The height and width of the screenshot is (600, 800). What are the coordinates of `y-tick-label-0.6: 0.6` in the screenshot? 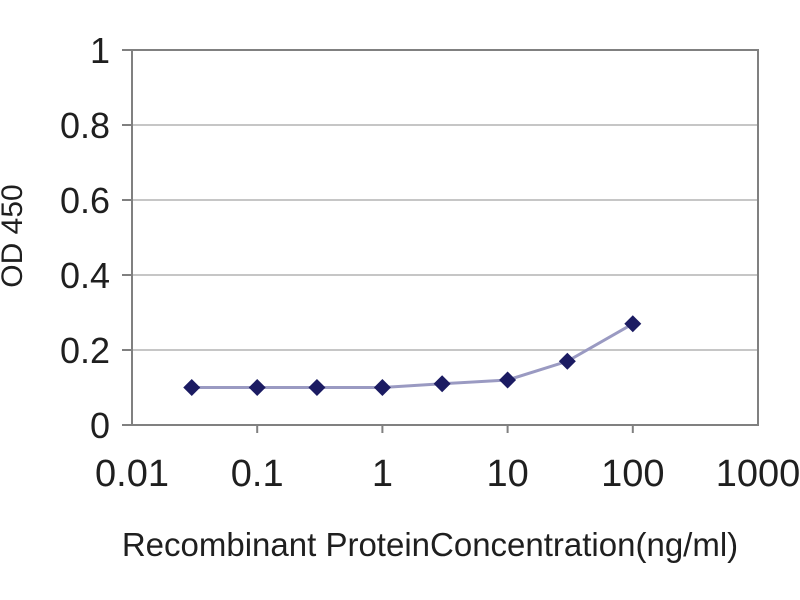 It's located at (85, 200).